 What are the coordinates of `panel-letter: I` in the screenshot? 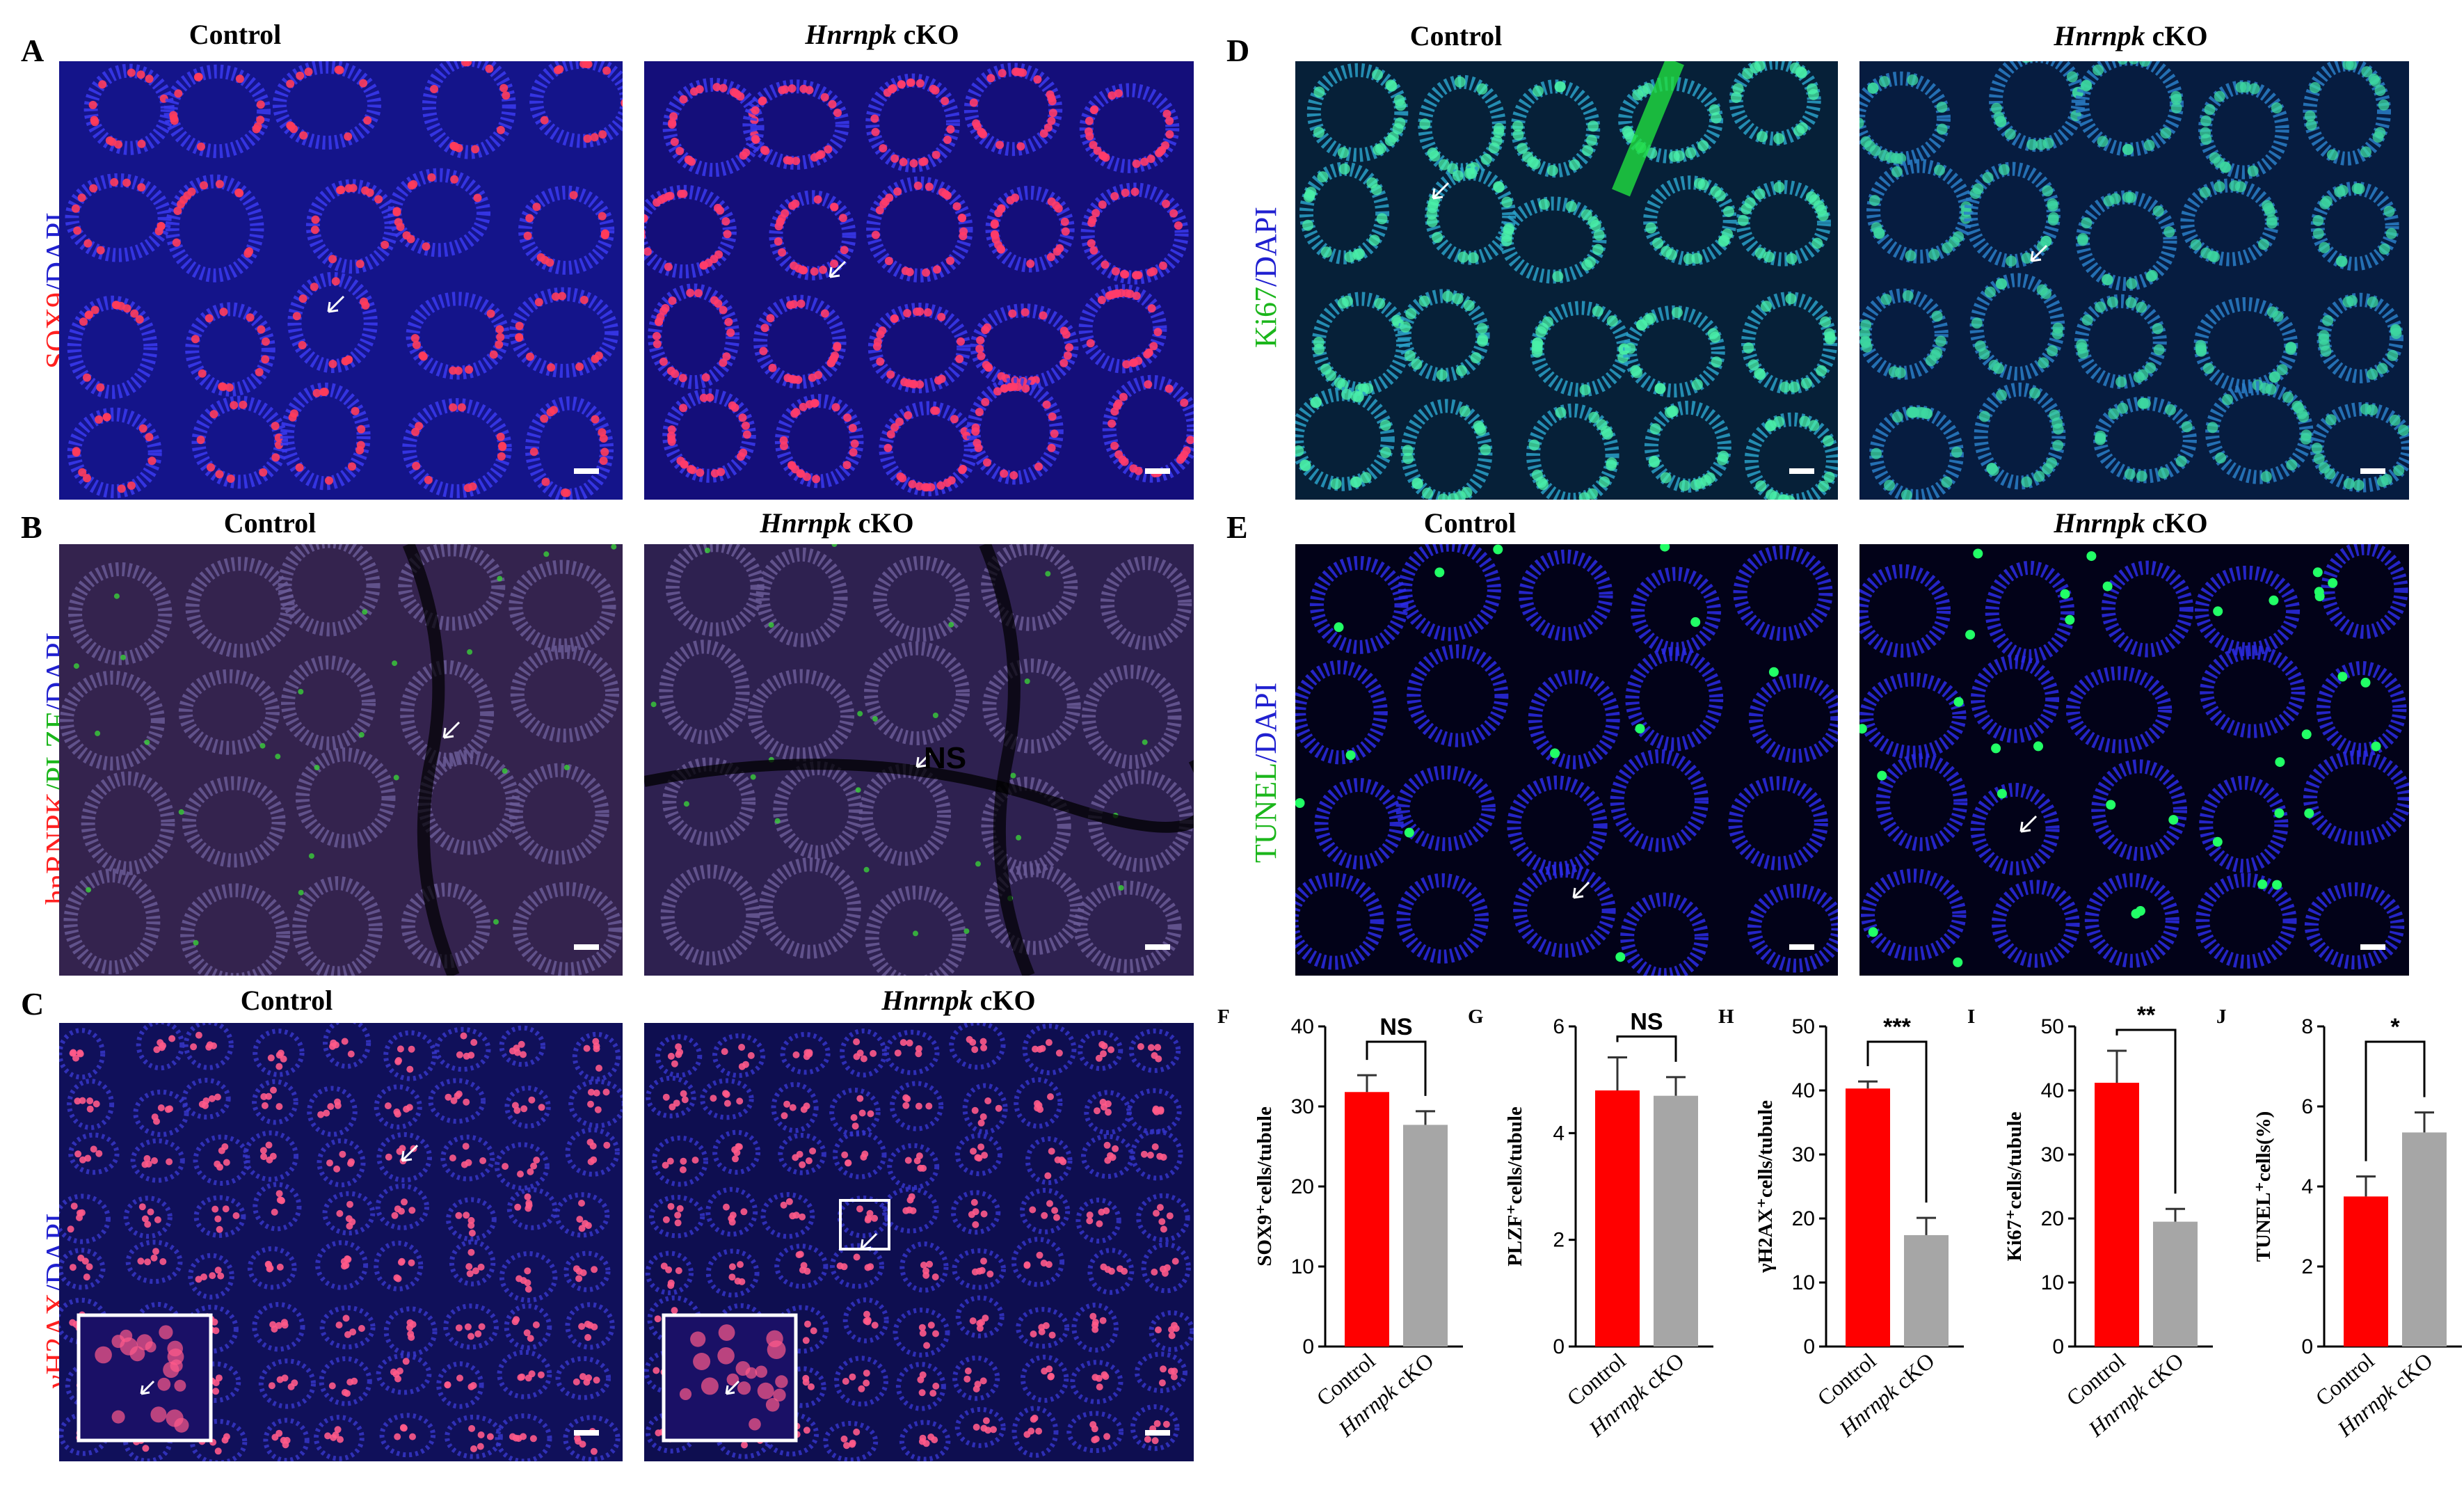 It's located at (1971, 1017).